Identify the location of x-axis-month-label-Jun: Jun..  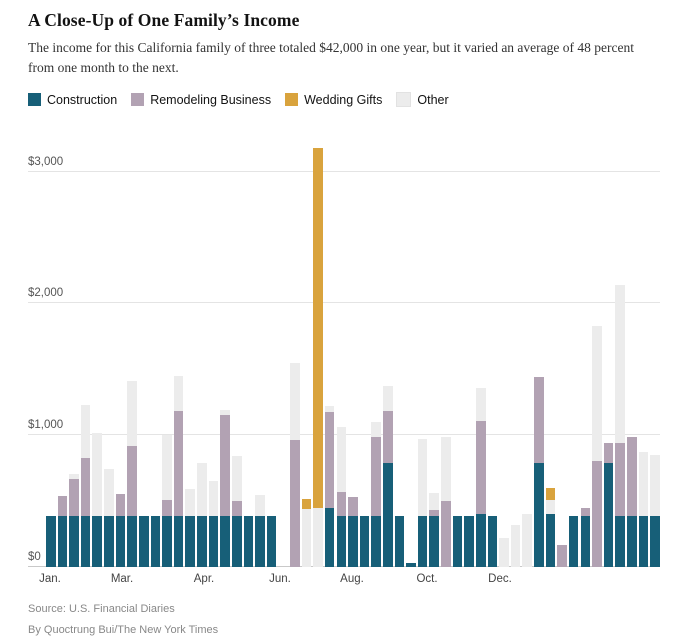
(280, 579).